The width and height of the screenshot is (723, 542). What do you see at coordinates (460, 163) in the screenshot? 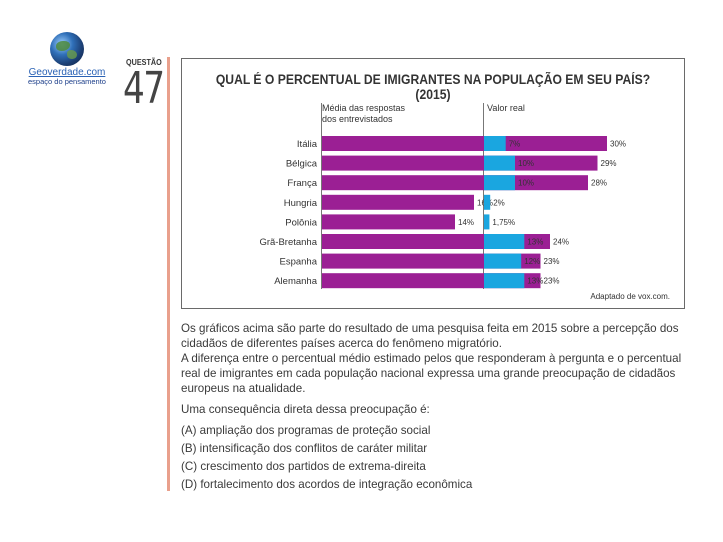
I see `perceived-bar-belgica` at bounding box center [460, 163].